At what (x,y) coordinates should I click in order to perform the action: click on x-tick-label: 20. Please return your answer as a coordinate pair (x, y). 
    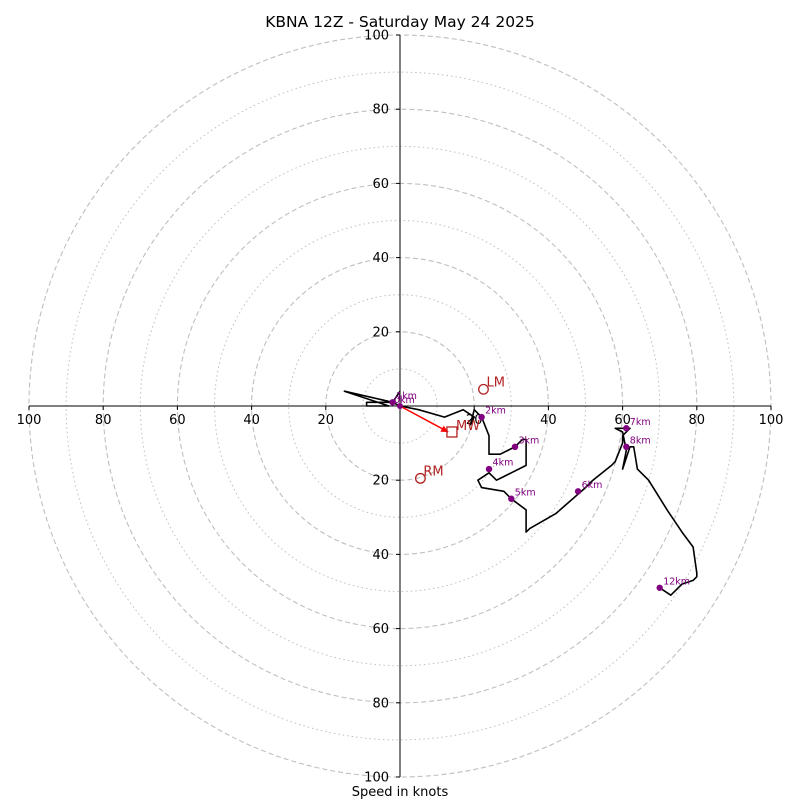
    Looking at the image, I should click on (326, 420).